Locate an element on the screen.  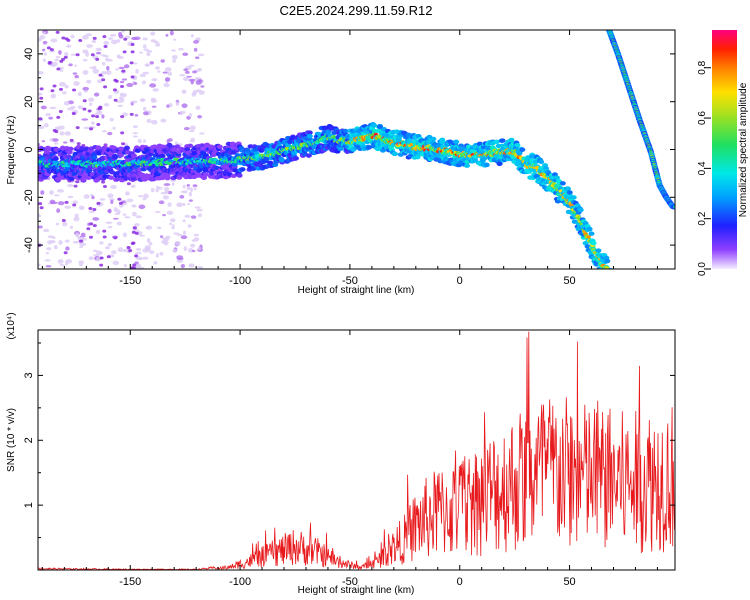
x-tick-label: -150 is located at coordinates (130, 281).